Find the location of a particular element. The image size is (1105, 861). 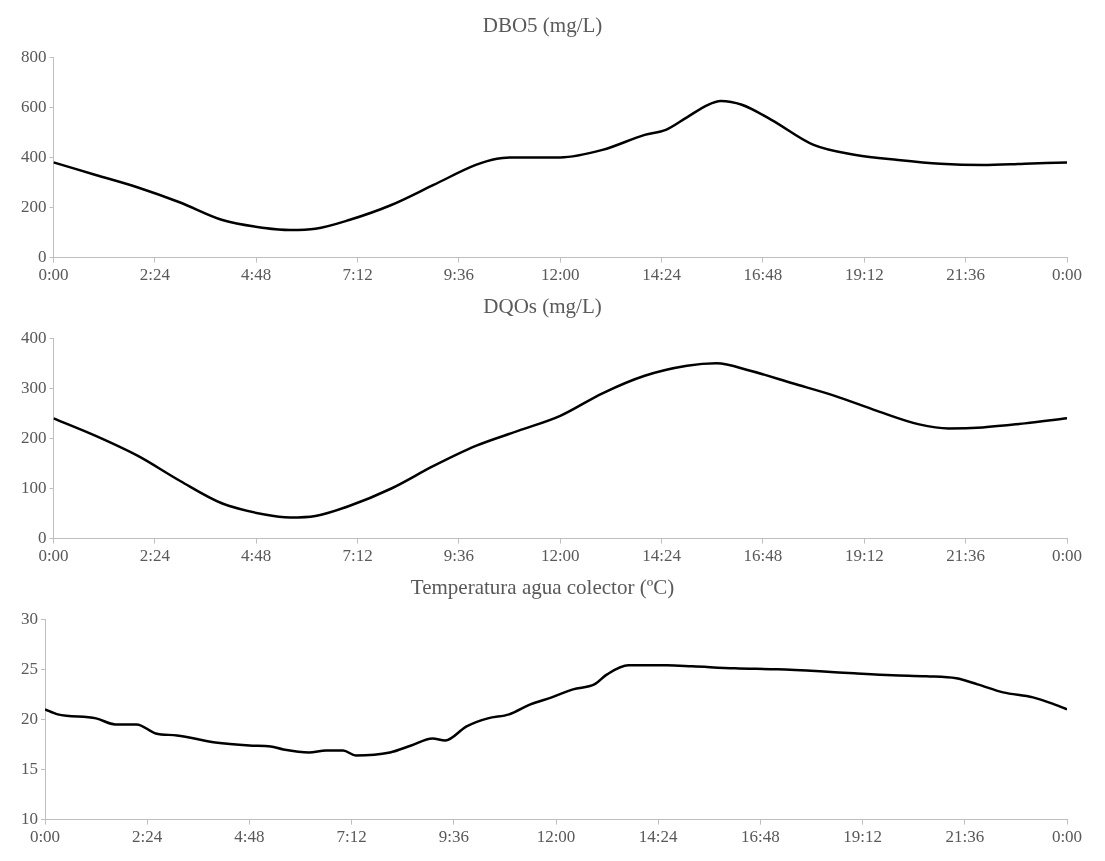

y-tick-label: 300 is located at coordinates (34, 387).